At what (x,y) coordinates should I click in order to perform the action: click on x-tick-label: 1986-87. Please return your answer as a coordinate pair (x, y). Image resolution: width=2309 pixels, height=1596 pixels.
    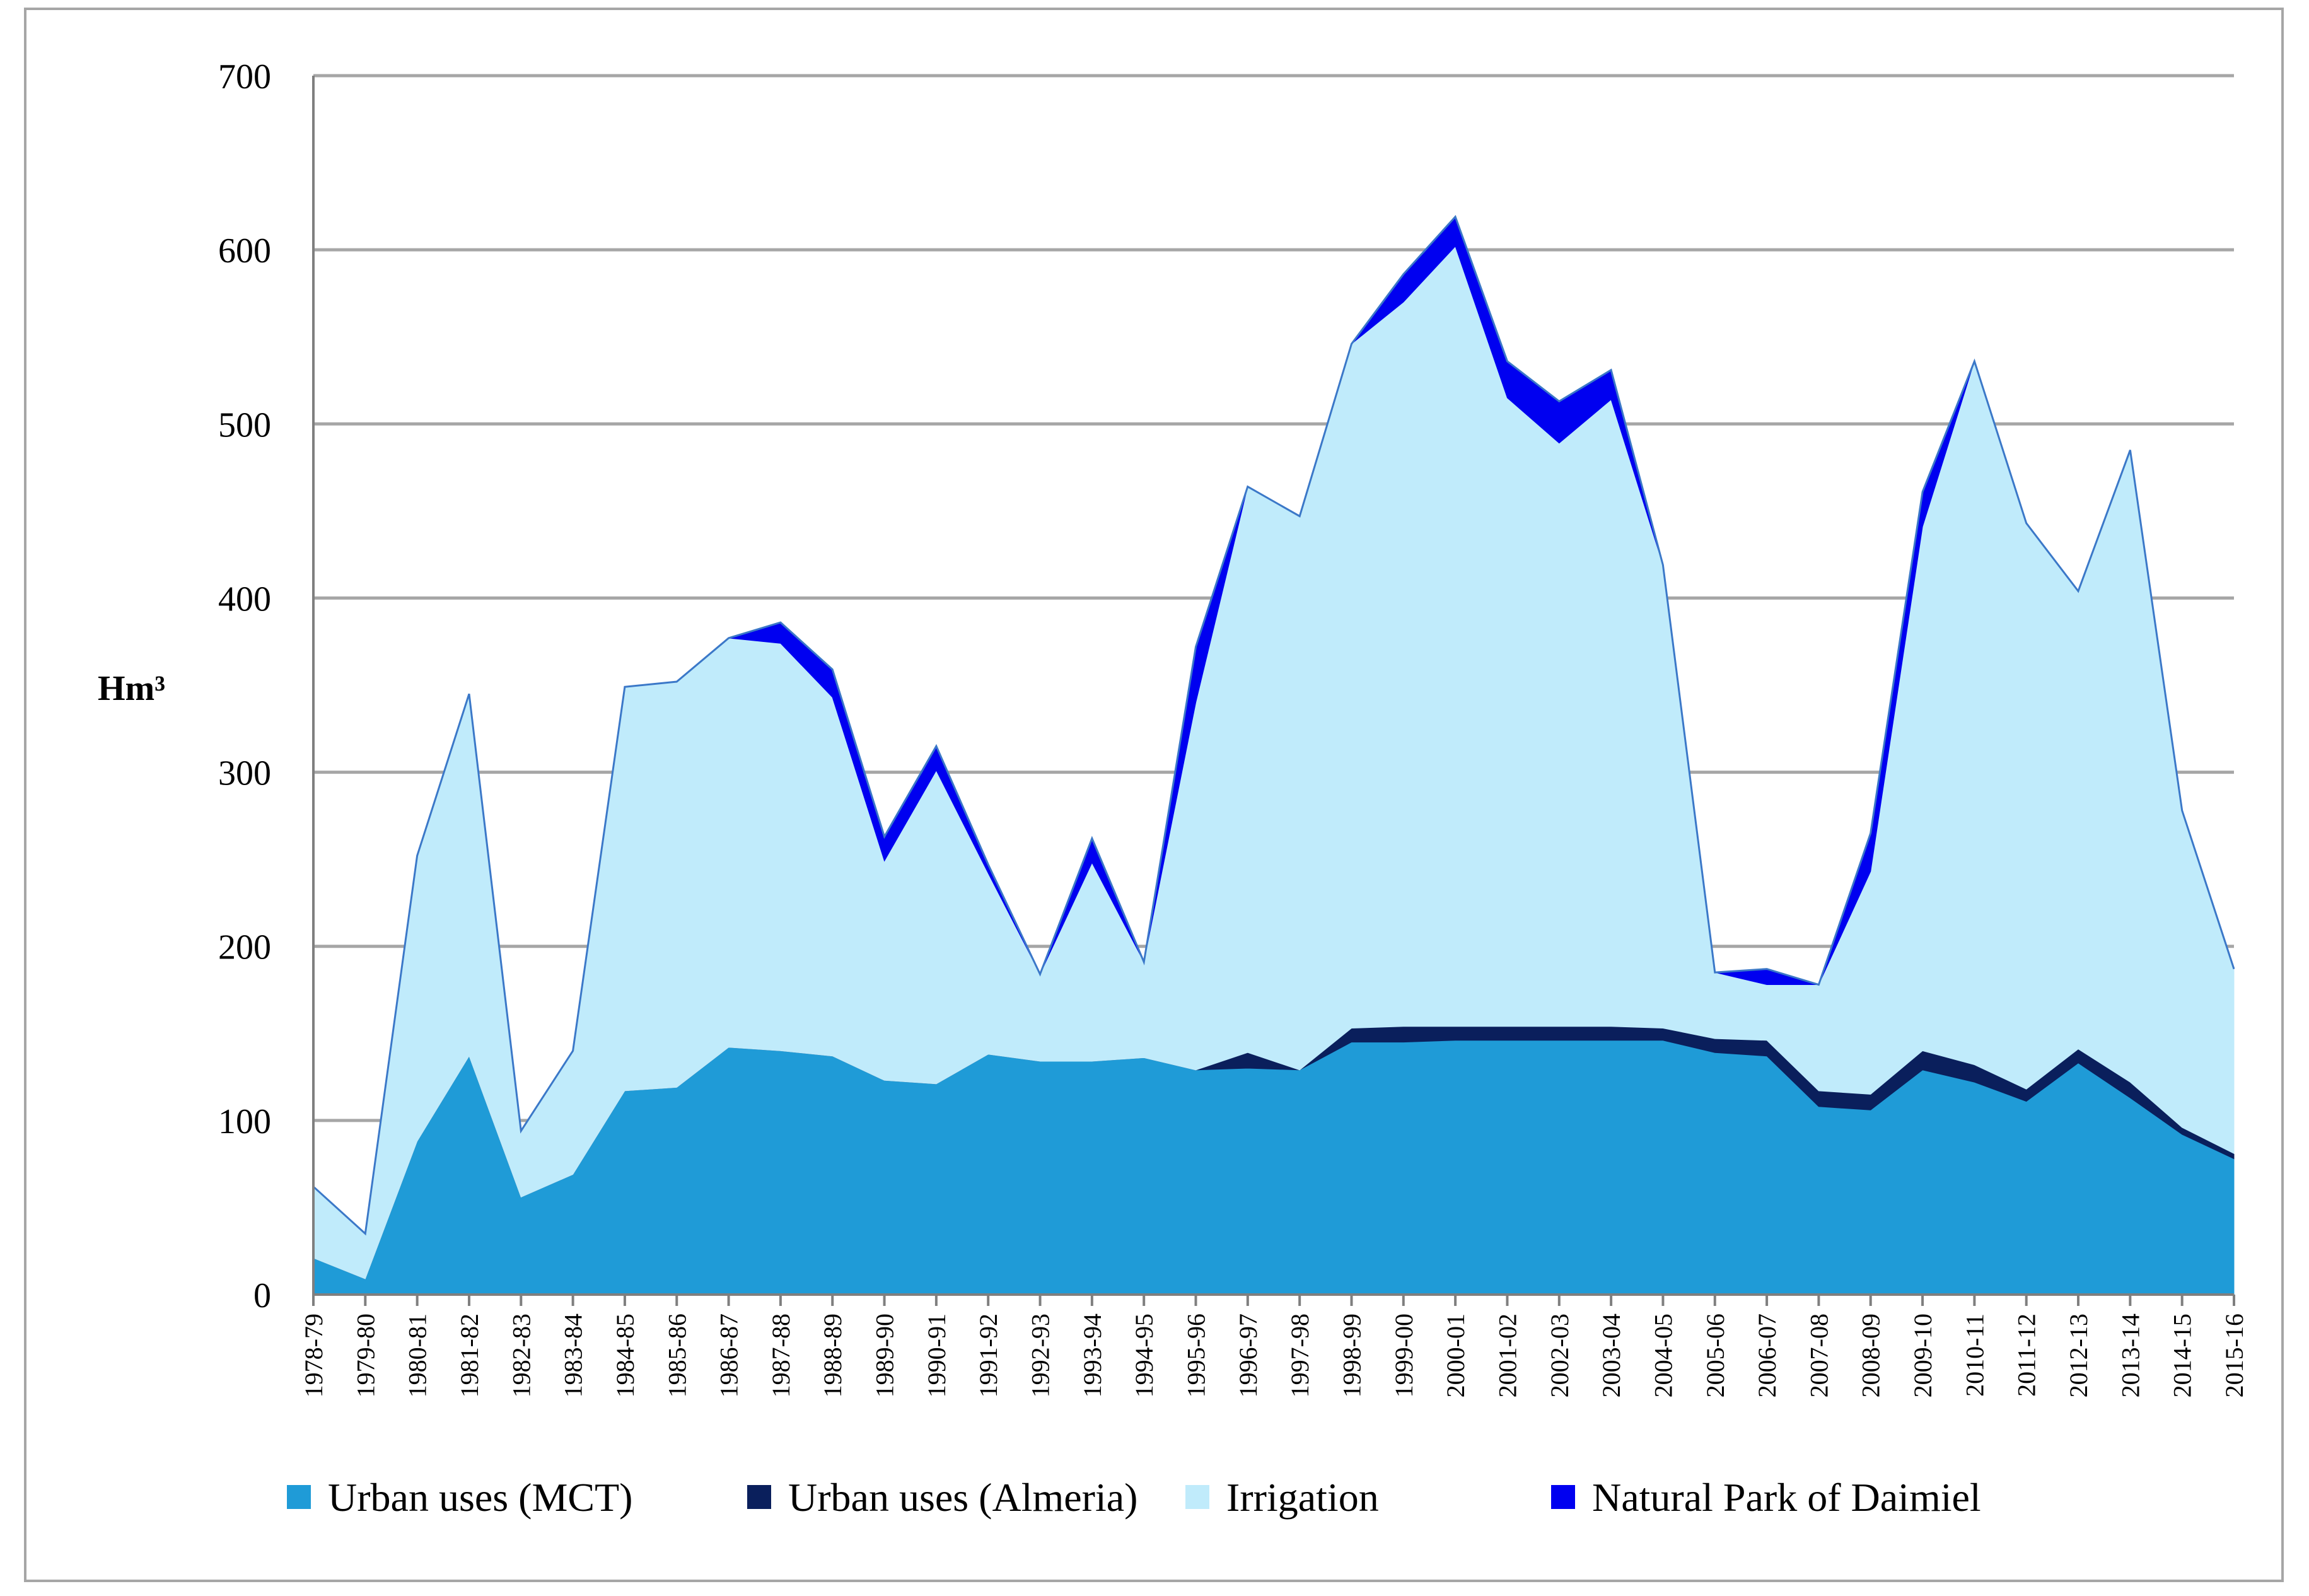
    Looking at the image, I should click on (729, 1355).